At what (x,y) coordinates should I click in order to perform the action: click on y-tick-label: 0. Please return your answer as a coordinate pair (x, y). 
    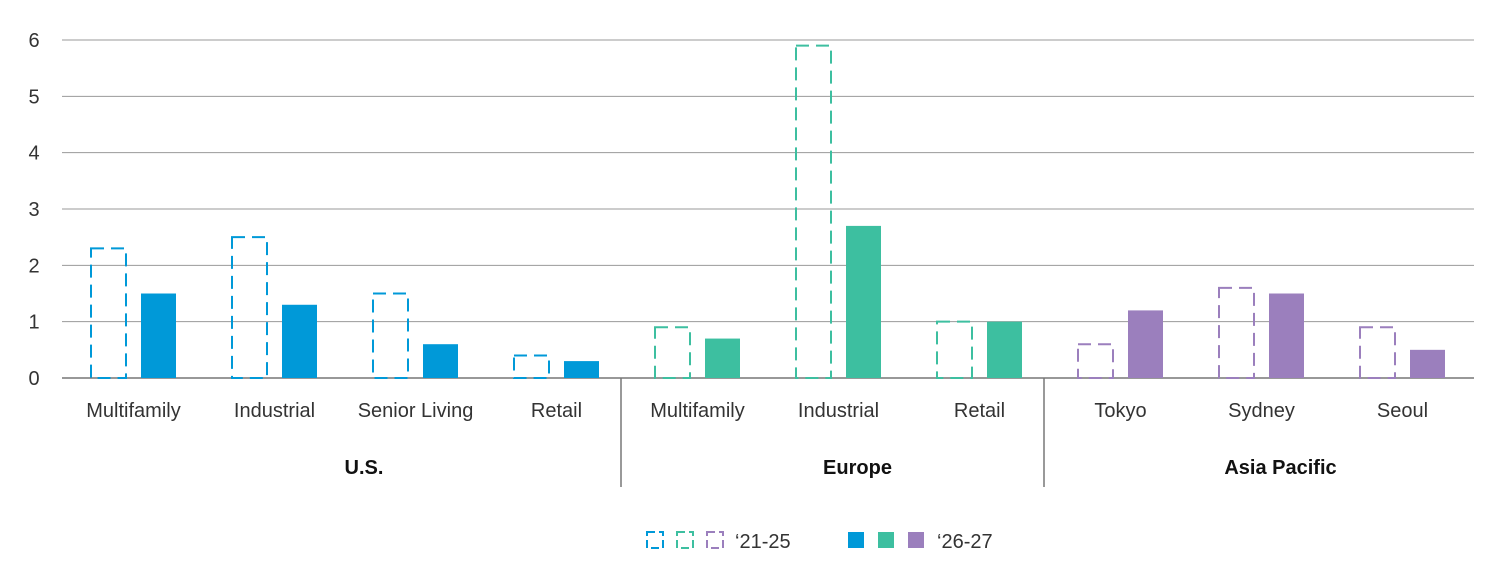
    Looking at the image, I should click on (33, 379).